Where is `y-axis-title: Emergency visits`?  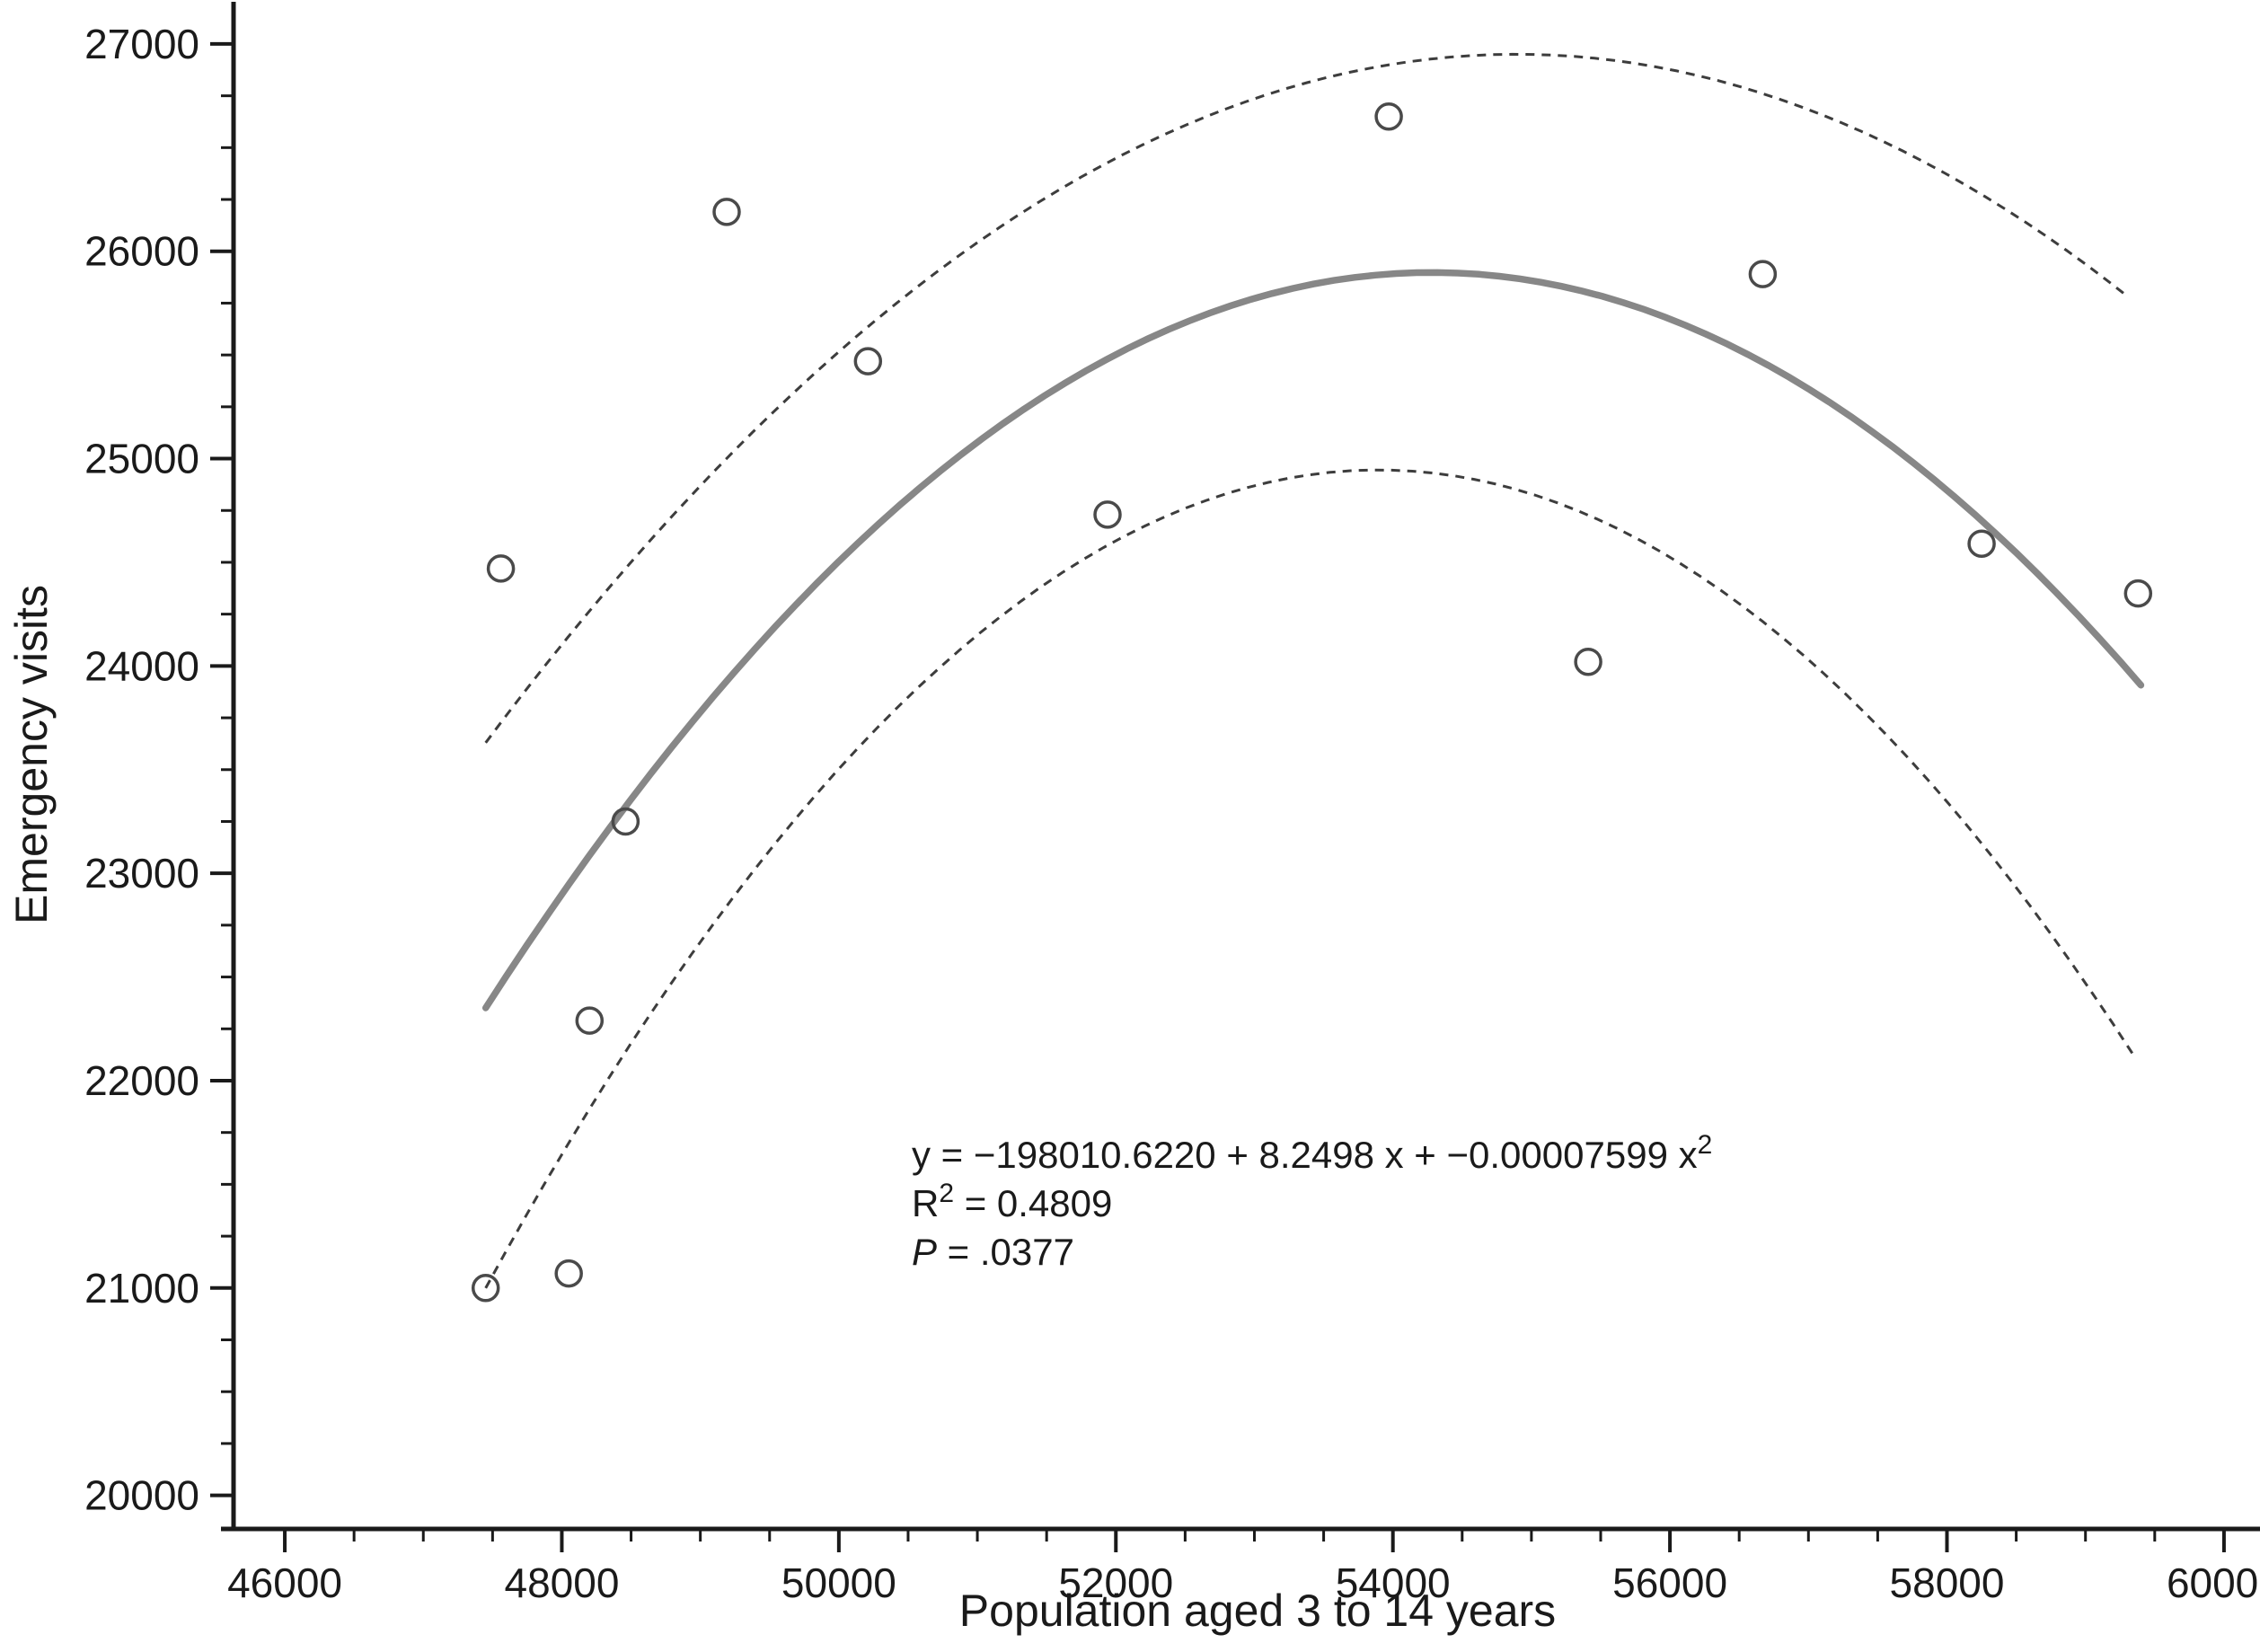
y-axis-title: Emergency visits is located at coordinates (31, 754).